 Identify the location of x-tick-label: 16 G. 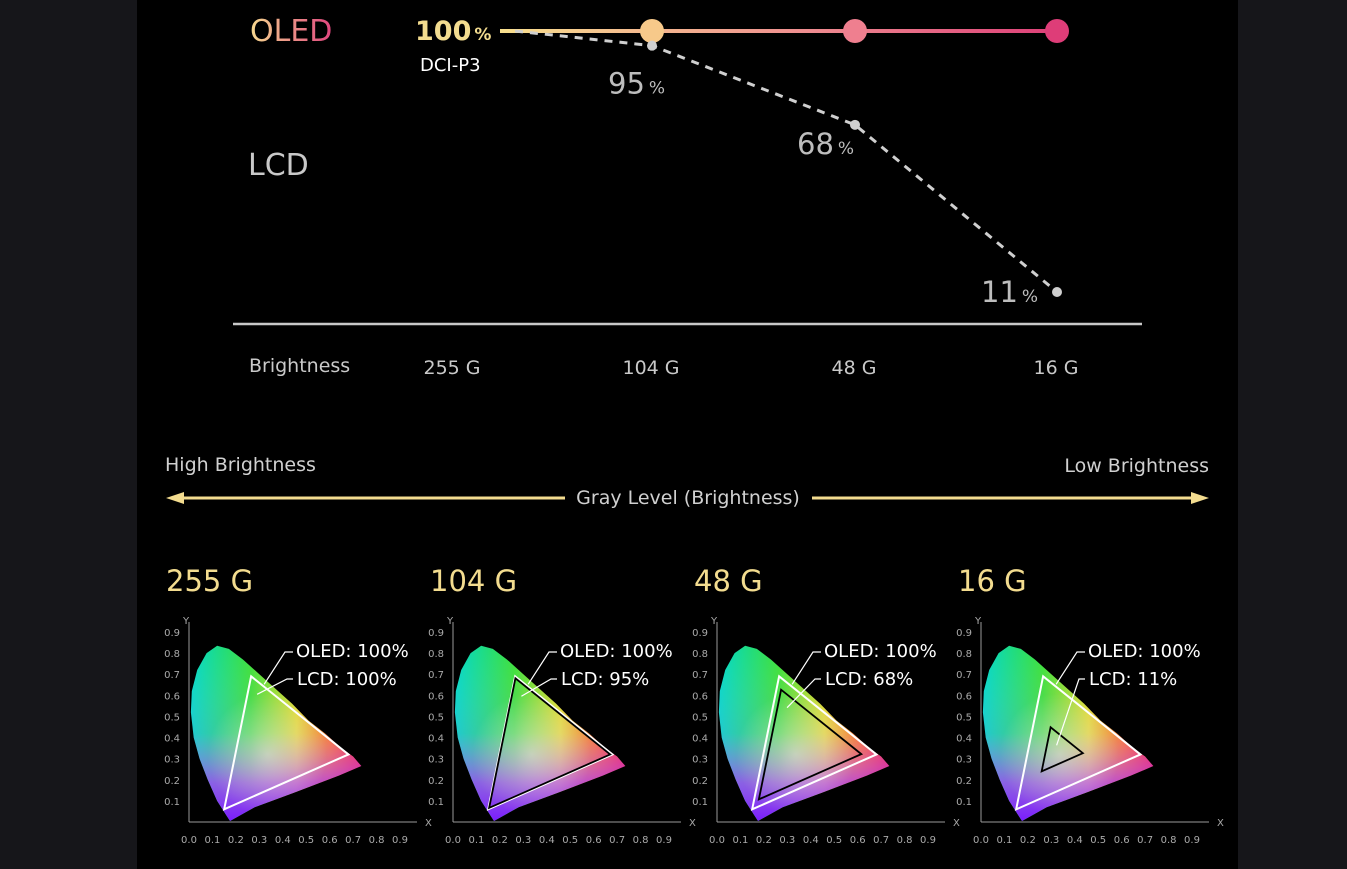
(1056, 368).